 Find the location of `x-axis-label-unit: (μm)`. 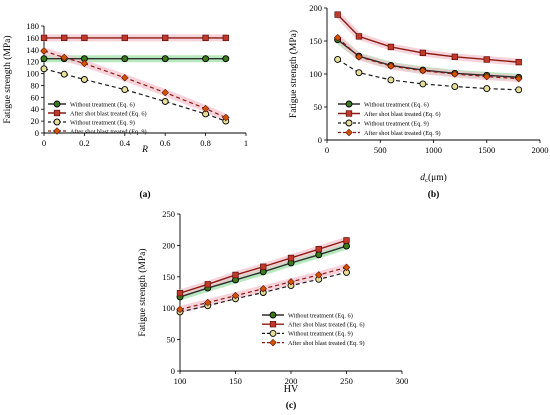

x-axis-label-unit: (μm) is located at coordinates (437, 177).